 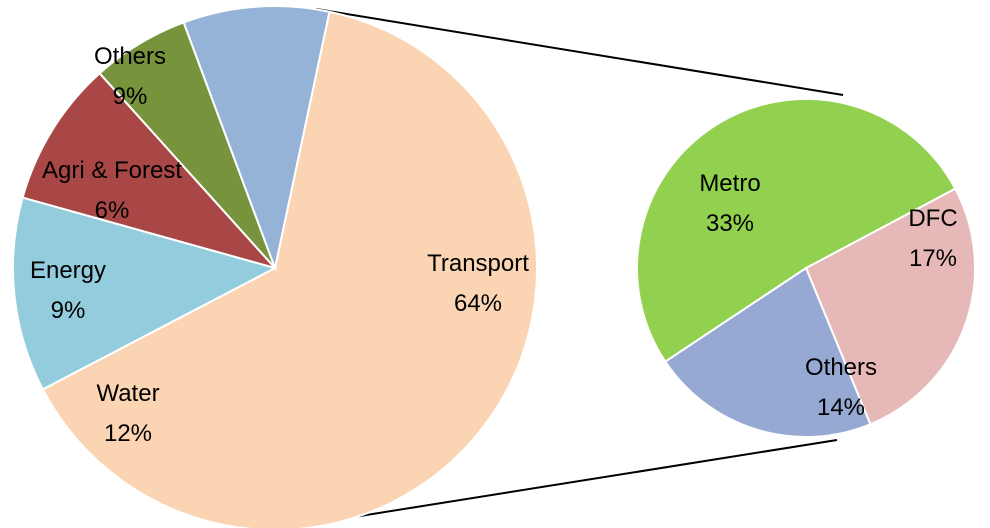 I want to click on transport-label-others: Others, so click(x=841, y=367).